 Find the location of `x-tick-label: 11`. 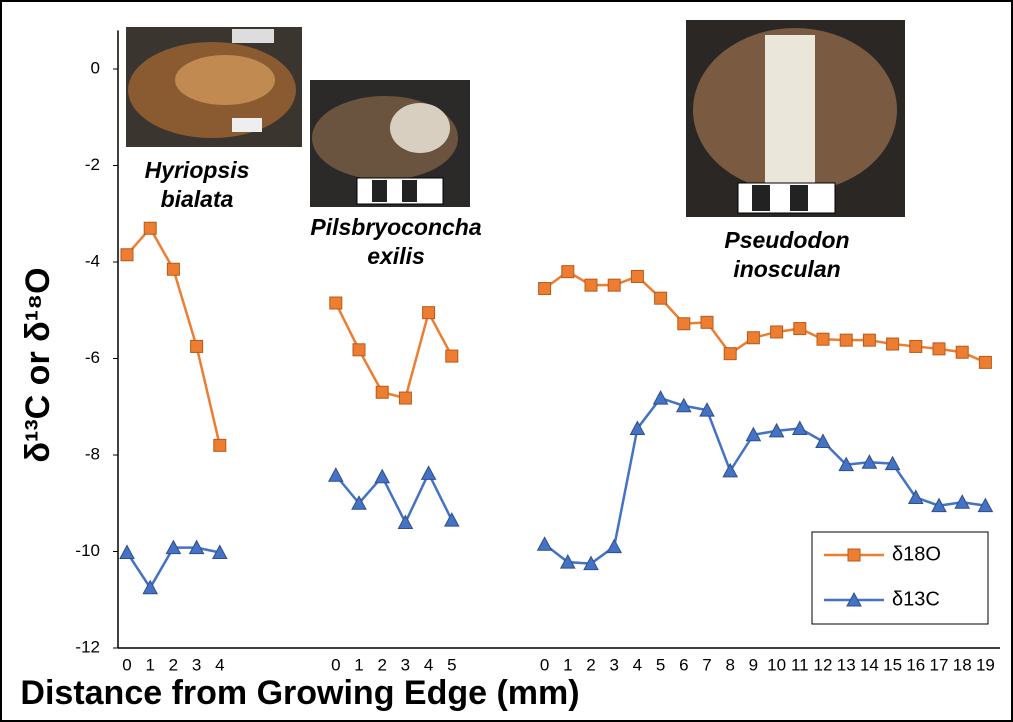

x-tick-label: 11 is located at coordinates (800, 664).